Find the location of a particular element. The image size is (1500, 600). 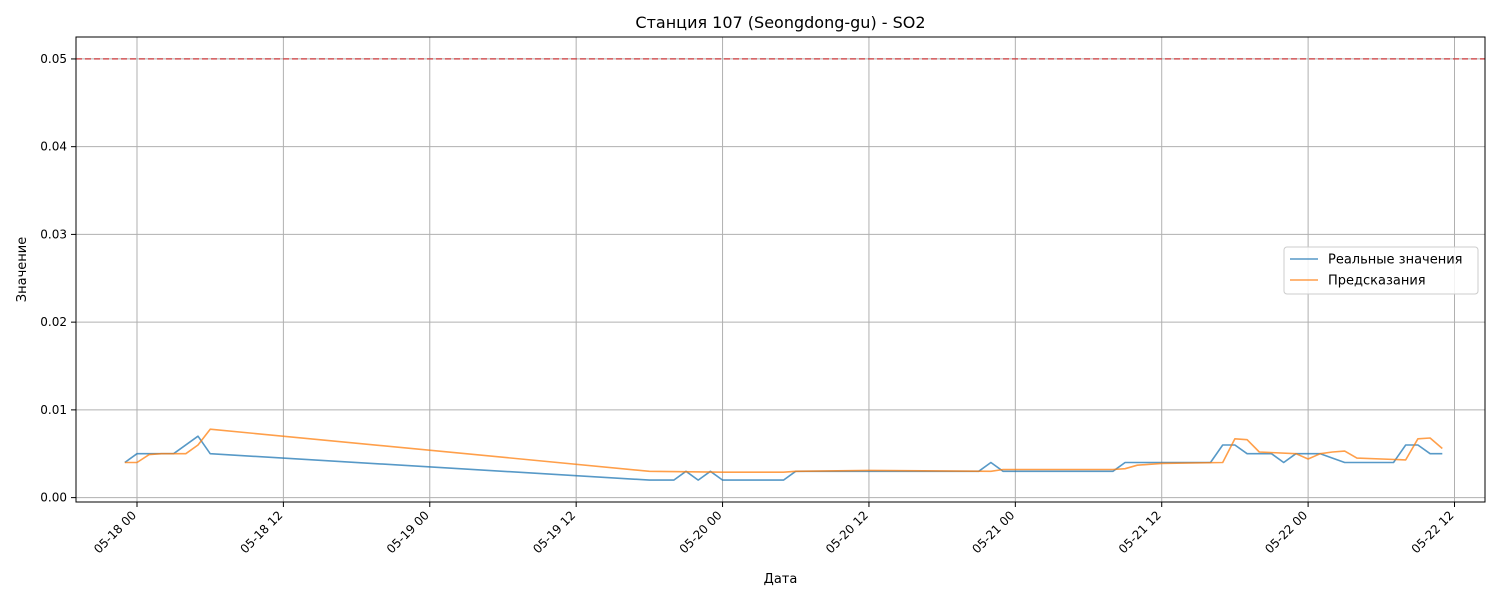

legend: Реальные значения Предсказания is located at coordinates (1381, 270).